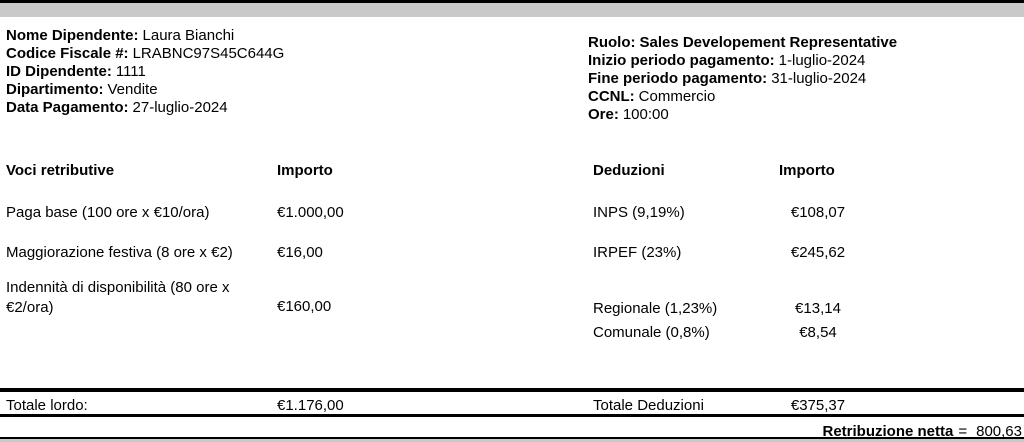 This screenshot has height=442, width=1024. I want to click on bottom-border-line, so click(512, 438).